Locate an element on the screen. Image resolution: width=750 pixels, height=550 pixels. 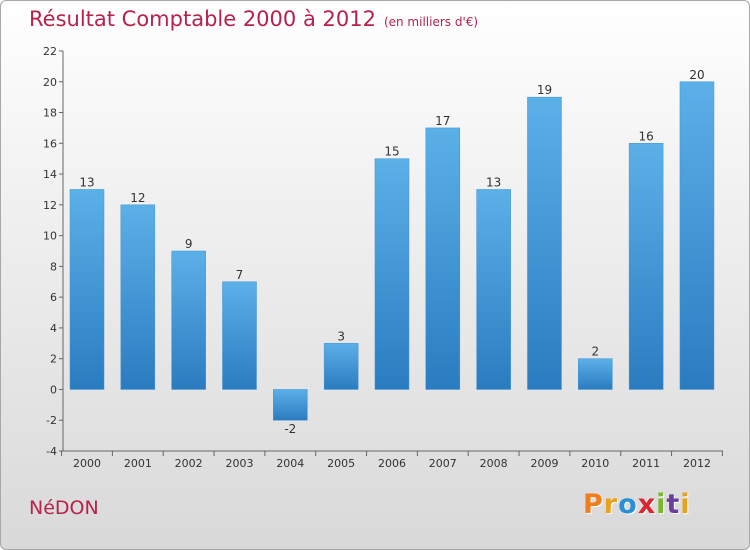
y-tick-label: 8 is located at coordinates (53, 266).